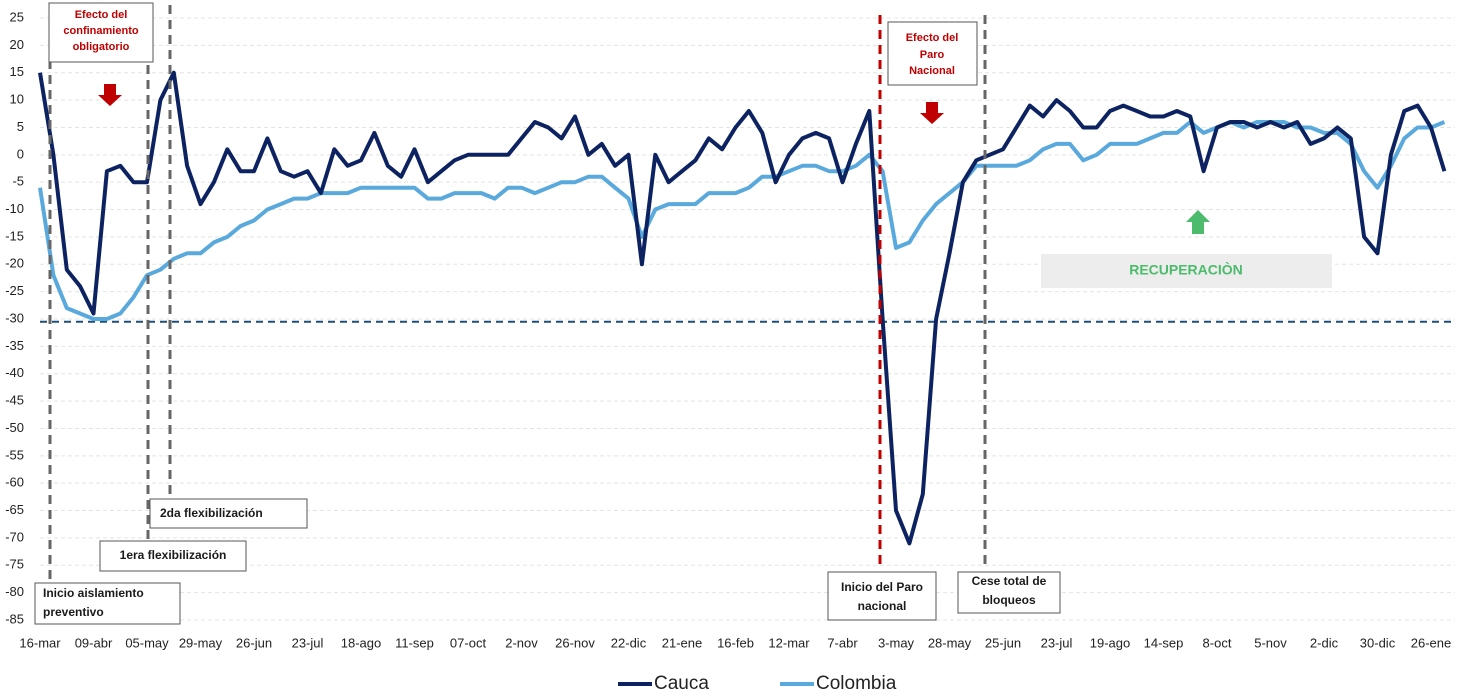 This screenshot has height=696, width=1471. What do you see at coordinates (1217, 642) in the screenshot?
I see `x-tick-label: 8-oct` at bounding box center [1217, 642].